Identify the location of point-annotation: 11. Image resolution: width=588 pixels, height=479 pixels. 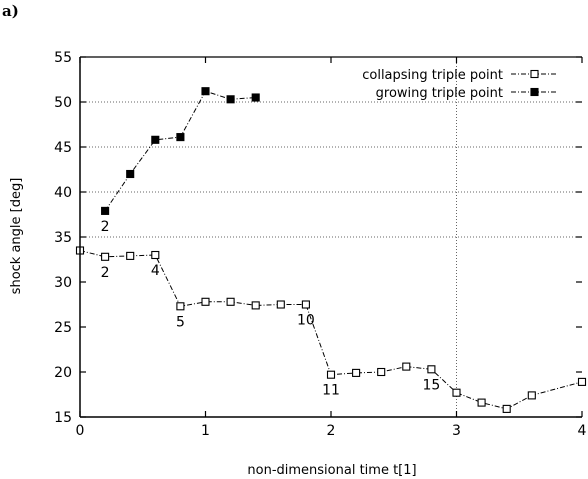
(331, 391).